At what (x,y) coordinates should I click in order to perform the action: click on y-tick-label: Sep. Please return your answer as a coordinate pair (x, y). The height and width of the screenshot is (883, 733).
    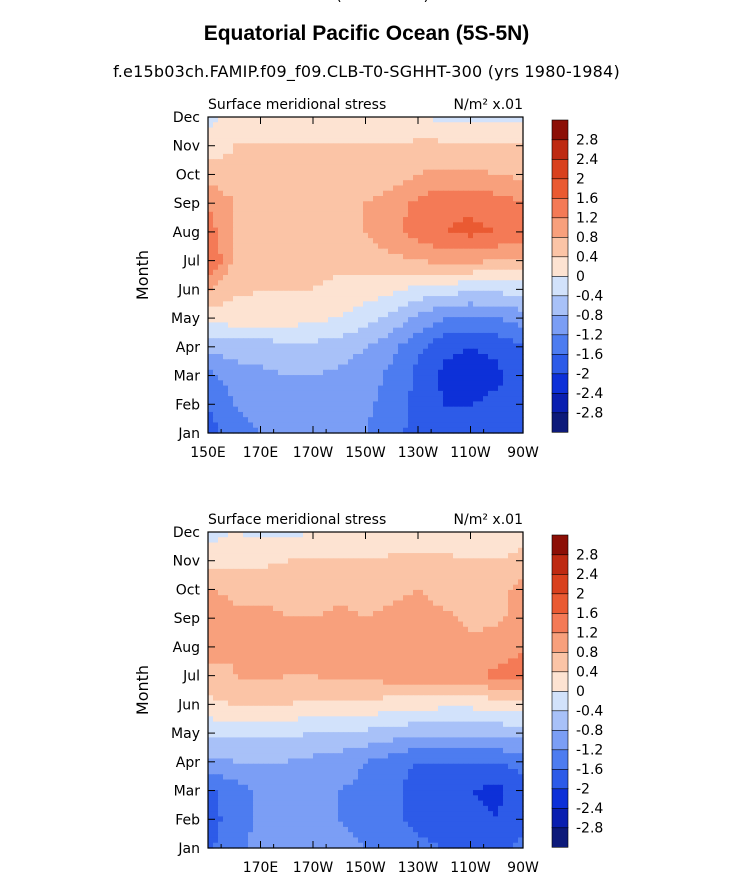
    Looking at the image, I should click on (187, 204).